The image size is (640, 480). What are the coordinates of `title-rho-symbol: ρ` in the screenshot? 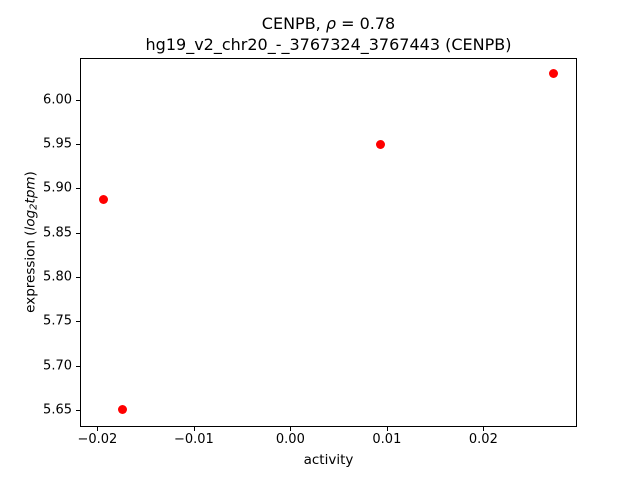 It's located at (330, 23).